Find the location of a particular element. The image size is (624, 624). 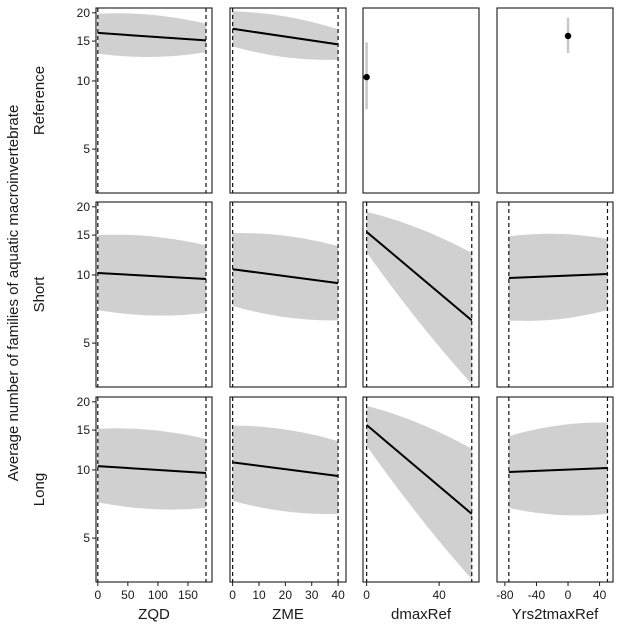

x-tick-label: 10 is located at coordinates (259, 595).